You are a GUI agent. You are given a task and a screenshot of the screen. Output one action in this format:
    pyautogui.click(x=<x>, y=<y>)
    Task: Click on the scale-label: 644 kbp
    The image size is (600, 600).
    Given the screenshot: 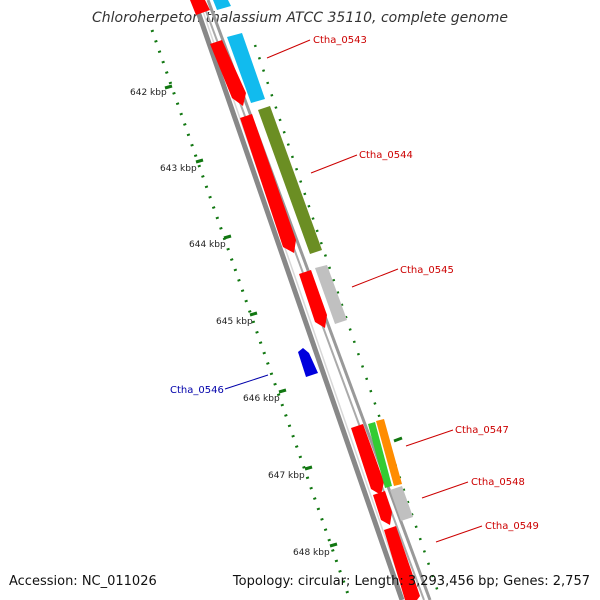 What is the action you would take?
    pyautogui.click(x=207, y=245)
    